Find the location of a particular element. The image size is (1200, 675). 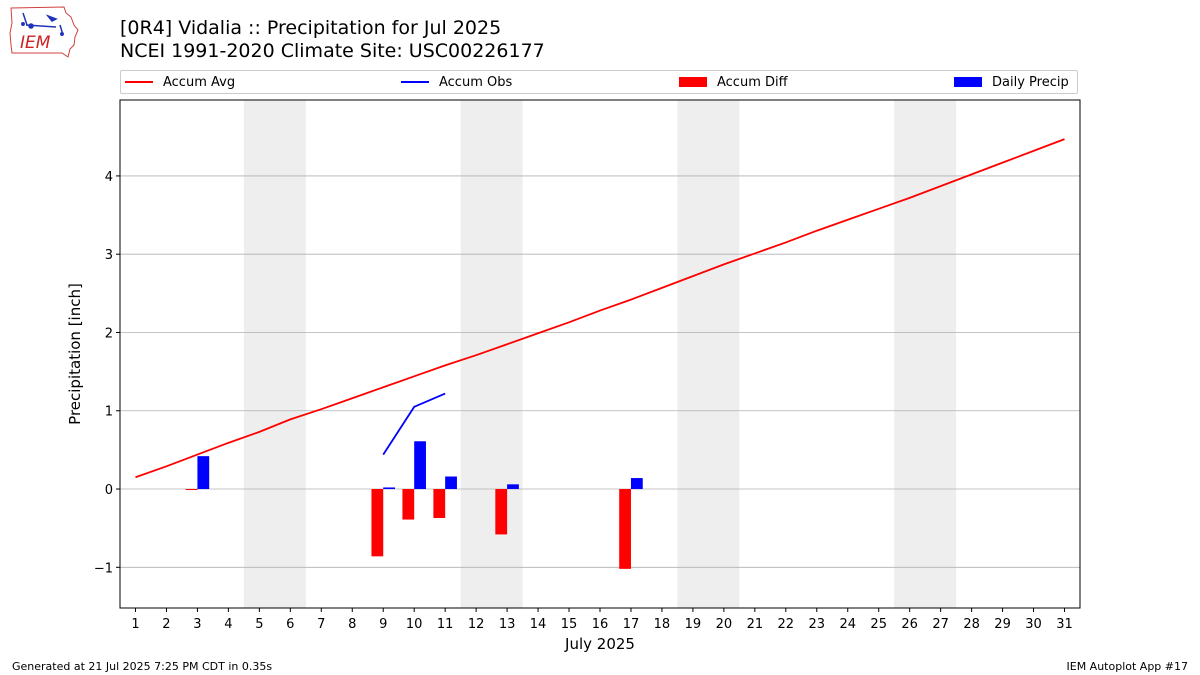

legend-item-daily-precip: Daily Precip is located at coordinates (1011, 82).